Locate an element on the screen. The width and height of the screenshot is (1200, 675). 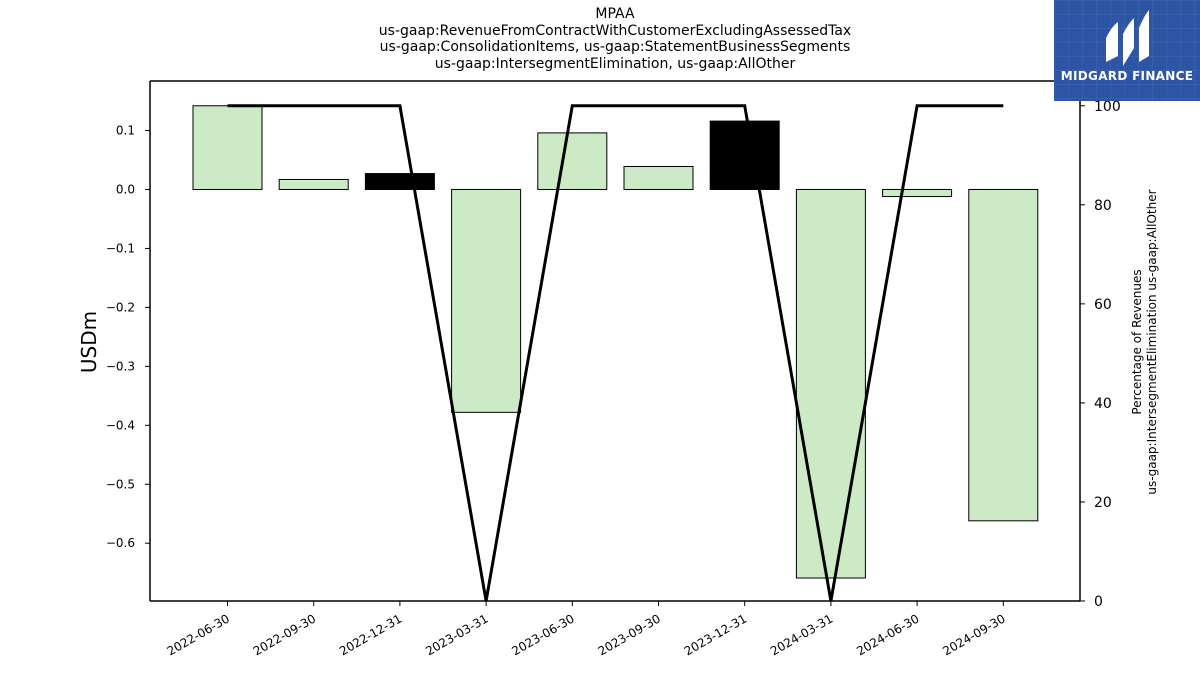
y-tick-label: −0.1 is located at coordinates (120, 248).